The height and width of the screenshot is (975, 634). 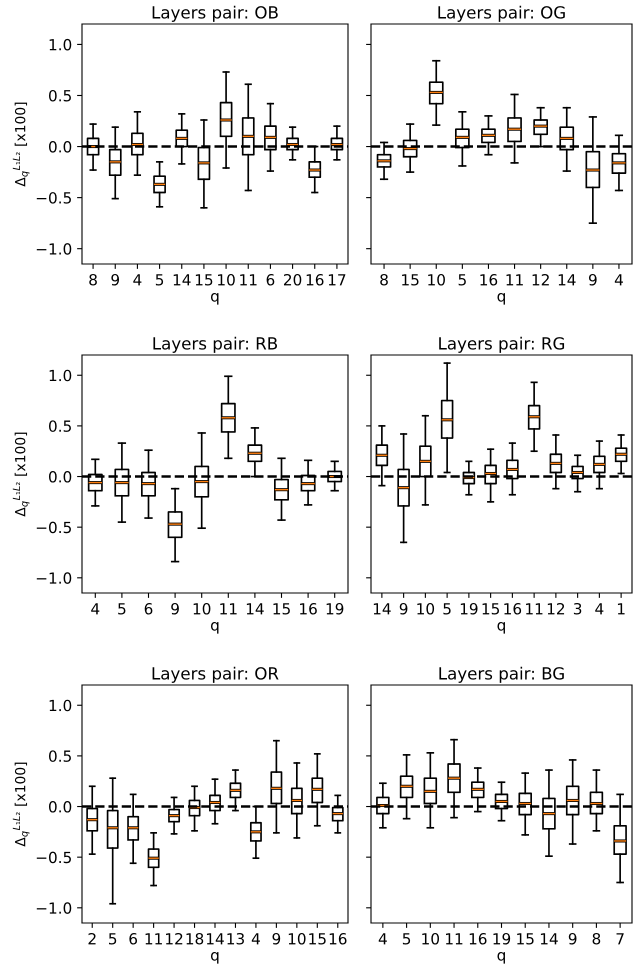 I want to click on chart-title: Layers pair: BG, so click(x=501, y=674).